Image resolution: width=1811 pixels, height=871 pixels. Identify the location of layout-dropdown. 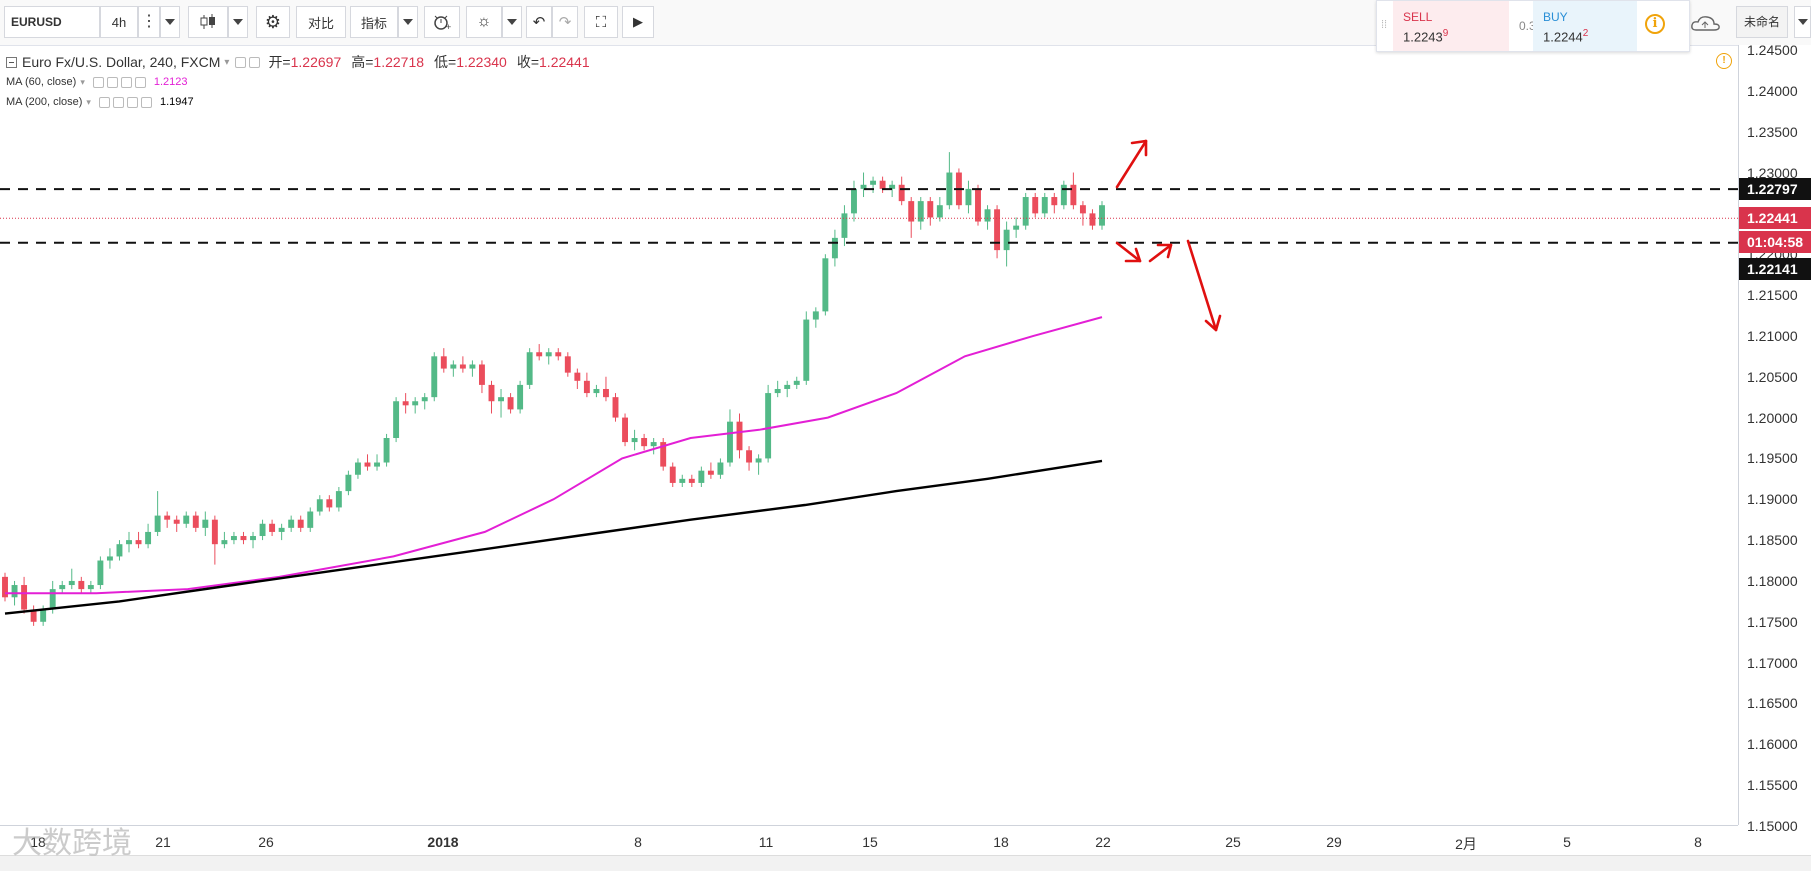
(1802, 22).